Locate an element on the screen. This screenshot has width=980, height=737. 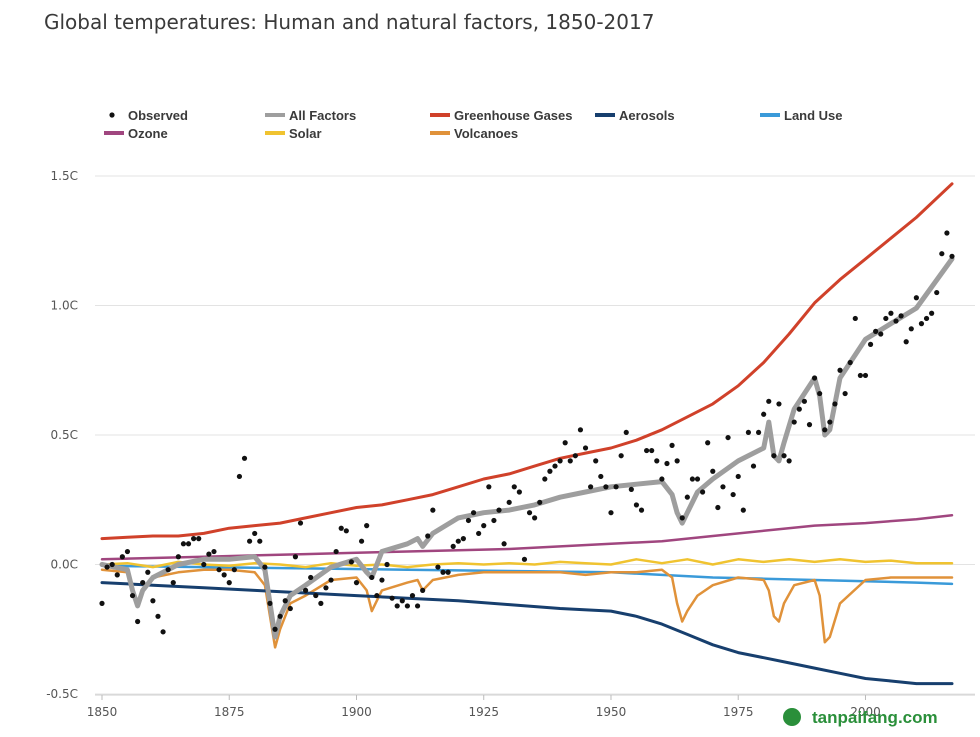
x-tick-label: 1850 is located at coordinates (102, 712).